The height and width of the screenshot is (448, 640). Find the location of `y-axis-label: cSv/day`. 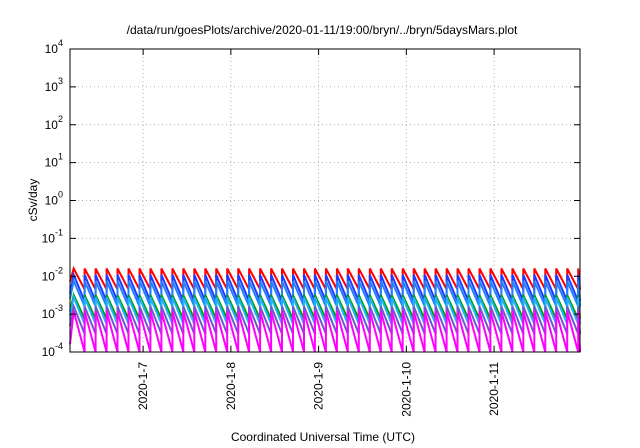

y-axis-label: cSv/day is located at coordinates (33, 200).